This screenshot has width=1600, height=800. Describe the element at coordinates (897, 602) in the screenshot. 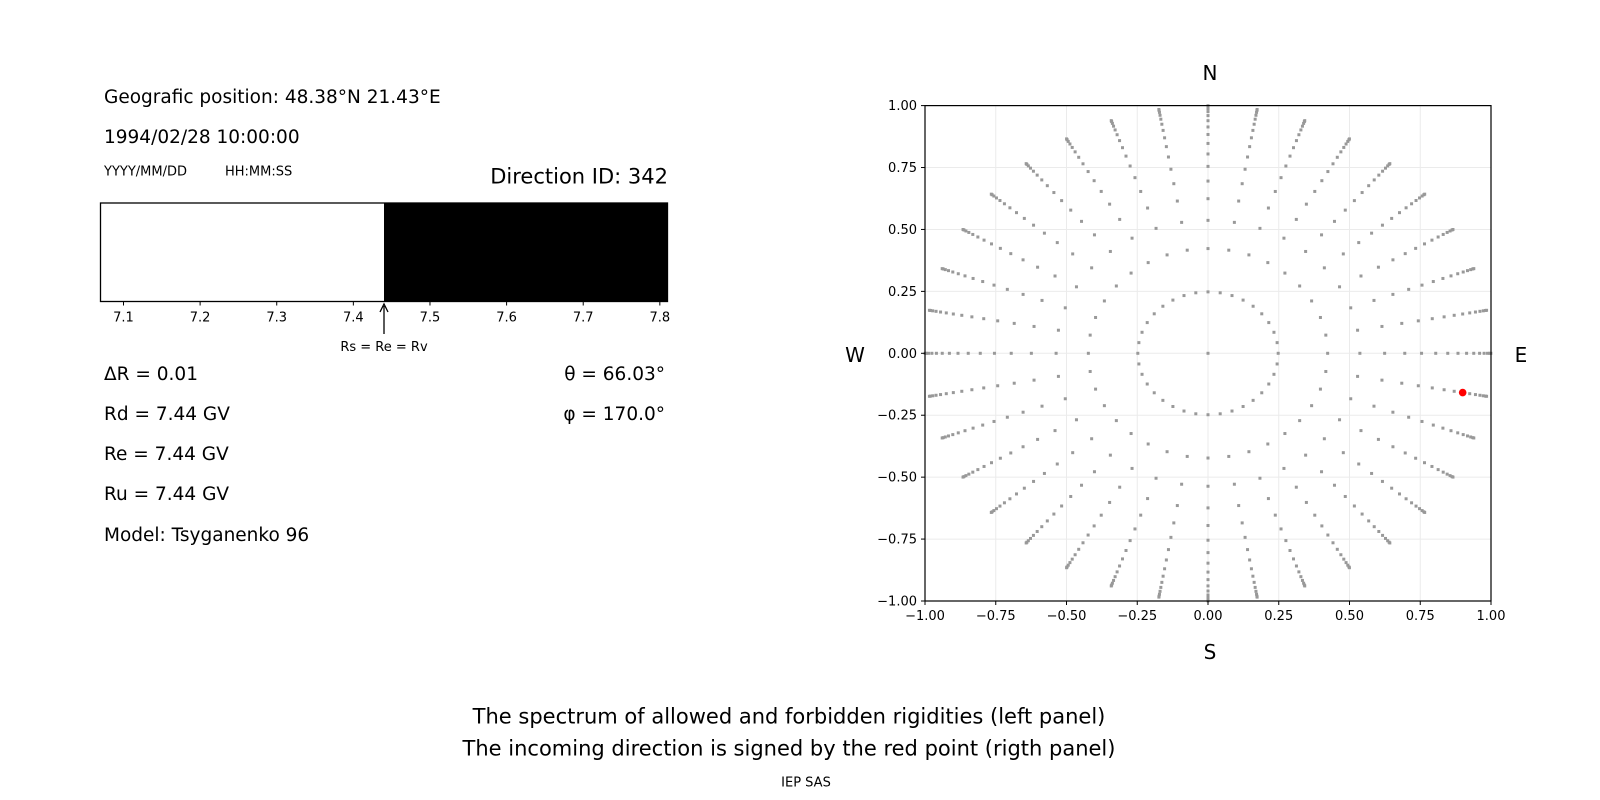

I see `y-tick-label: −1.00` at that location.